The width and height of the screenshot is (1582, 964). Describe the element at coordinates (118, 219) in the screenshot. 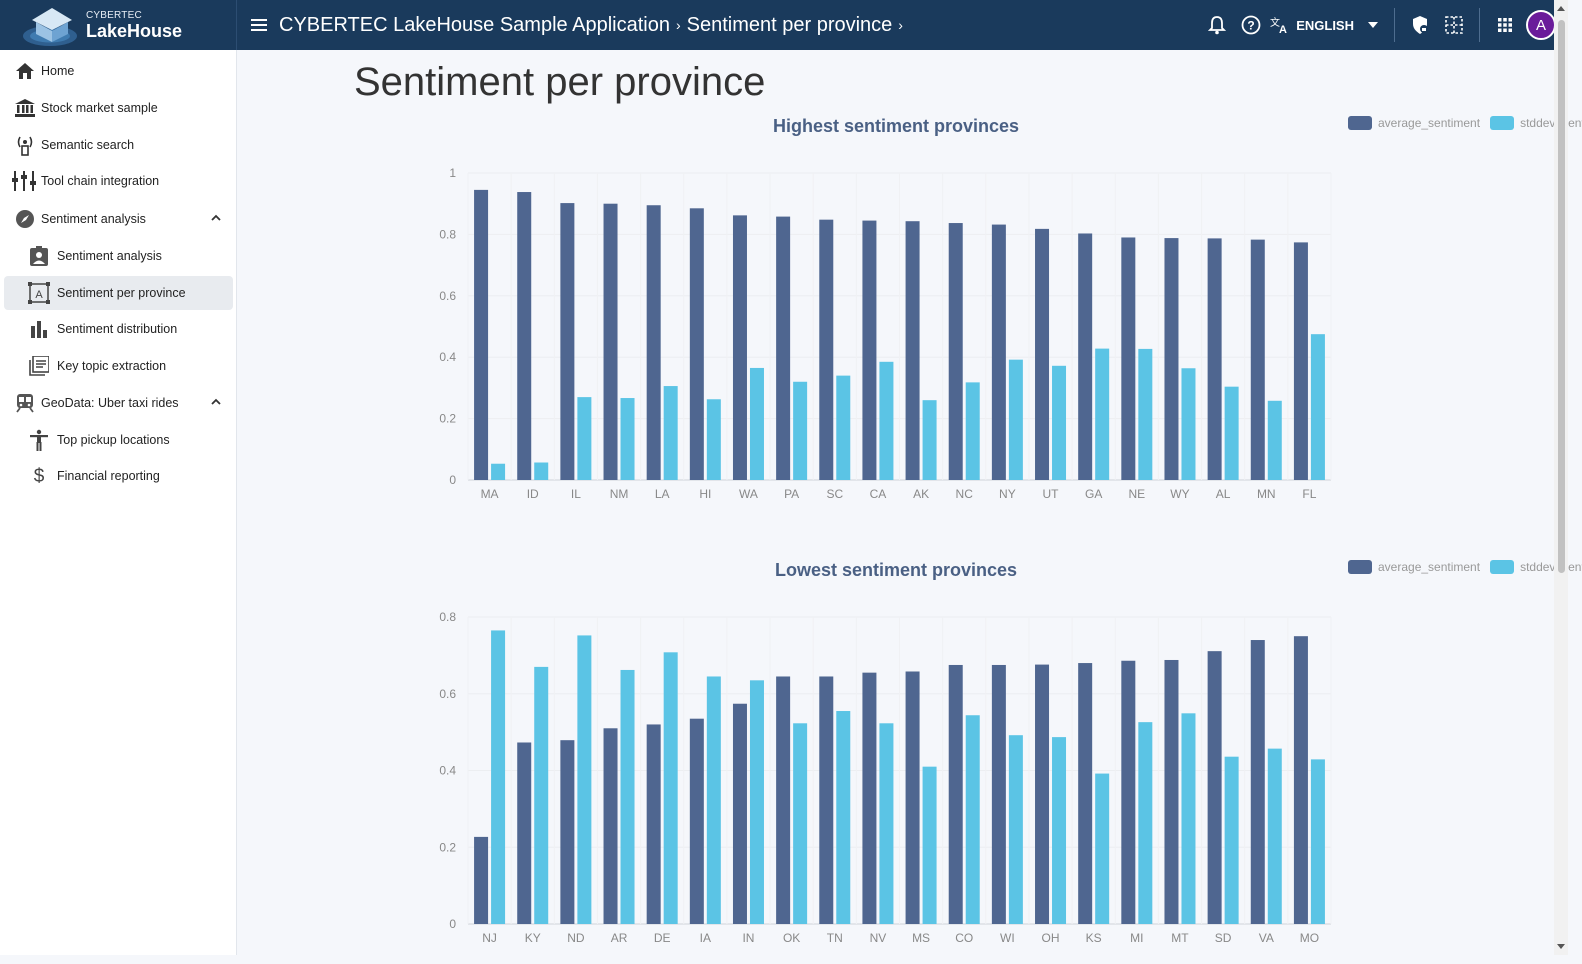

I see `sidebar-group-sentiment-analysis: Sentiment analysis` at that location.